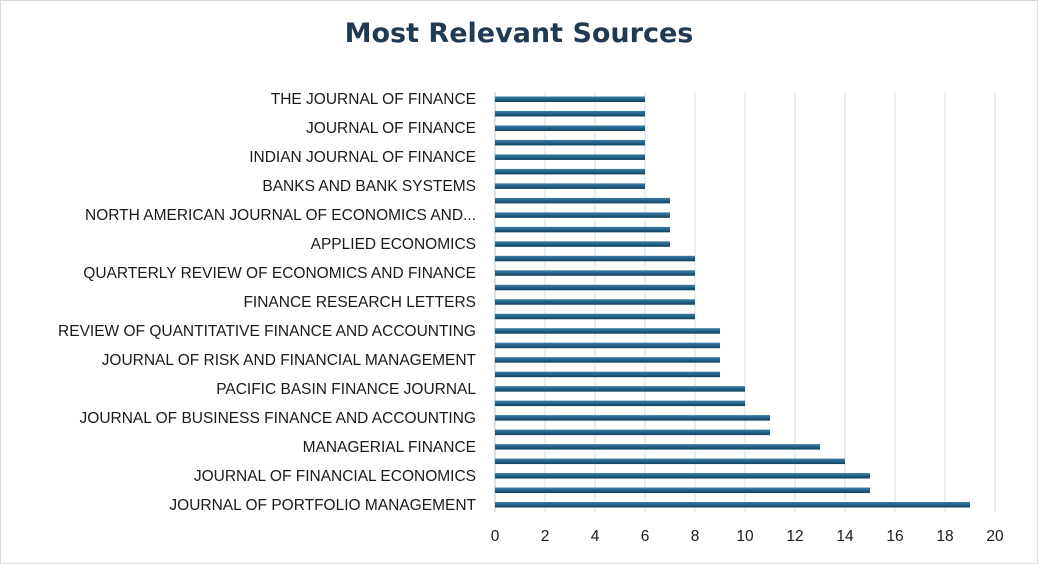  I want to click on category-label: PACIFIC BASIN FINANCE JOURNAL, so click(346, 389).